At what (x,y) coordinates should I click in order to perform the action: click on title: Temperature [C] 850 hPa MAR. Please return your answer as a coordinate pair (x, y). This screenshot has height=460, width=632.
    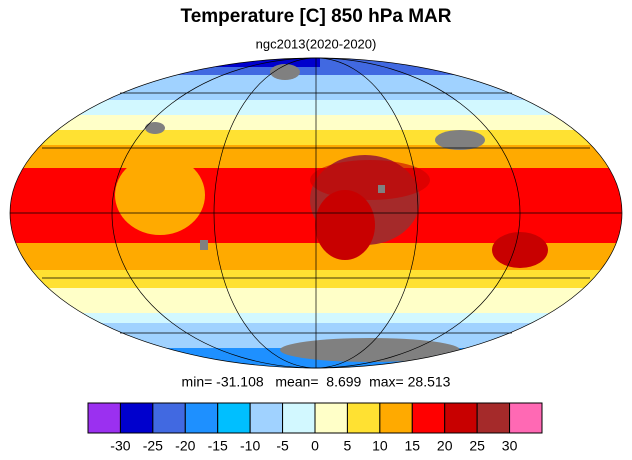
    Looking at the image, I should click on (316, 16).